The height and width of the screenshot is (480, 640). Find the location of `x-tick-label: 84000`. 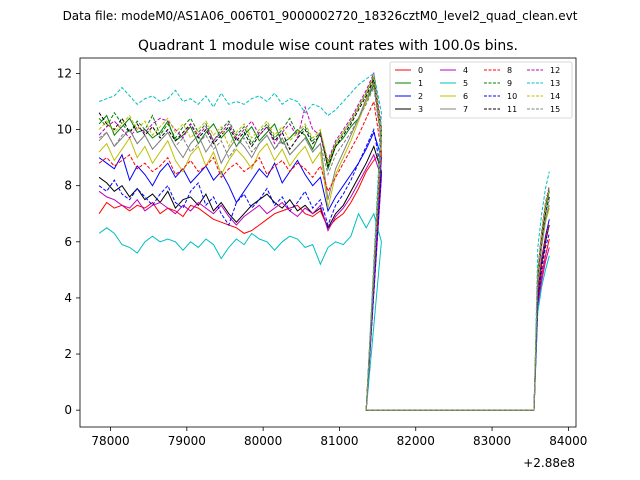

x-tick-label: 84000 is located at coordinates (568, 441).